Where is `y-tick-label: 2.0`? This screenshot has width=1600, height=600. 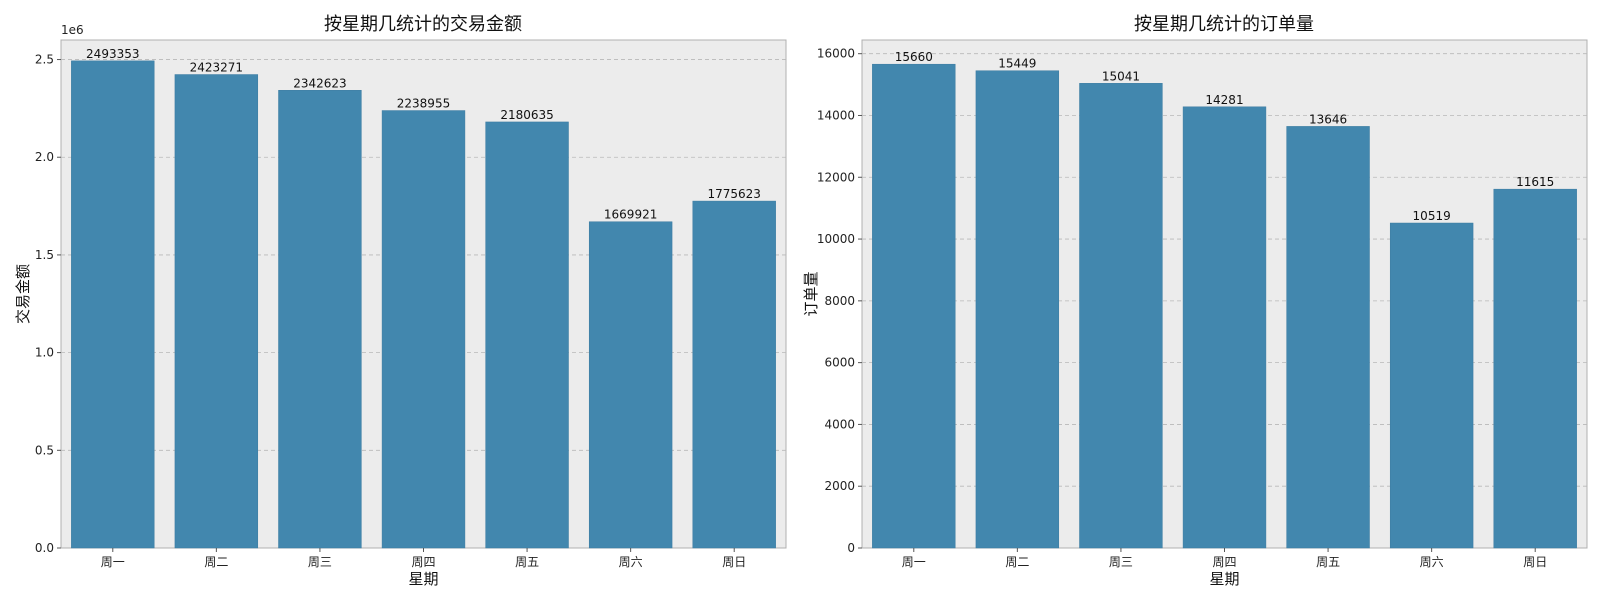
y-tick-label: 2.0 is located at coordinates (44, 157).